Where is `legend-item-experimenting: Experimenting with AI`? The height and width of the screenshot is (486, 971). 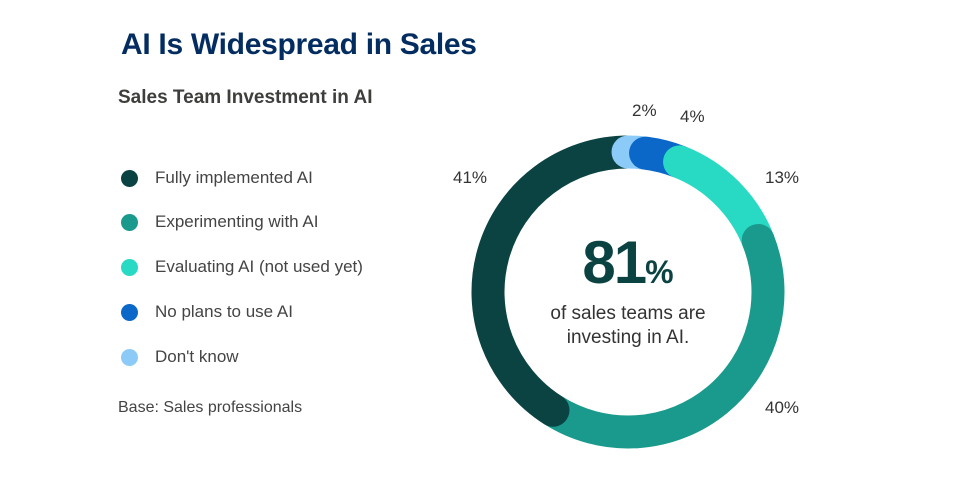
legend-item-experimenting: Experimenting with AI is located at coordinates (219, 222).